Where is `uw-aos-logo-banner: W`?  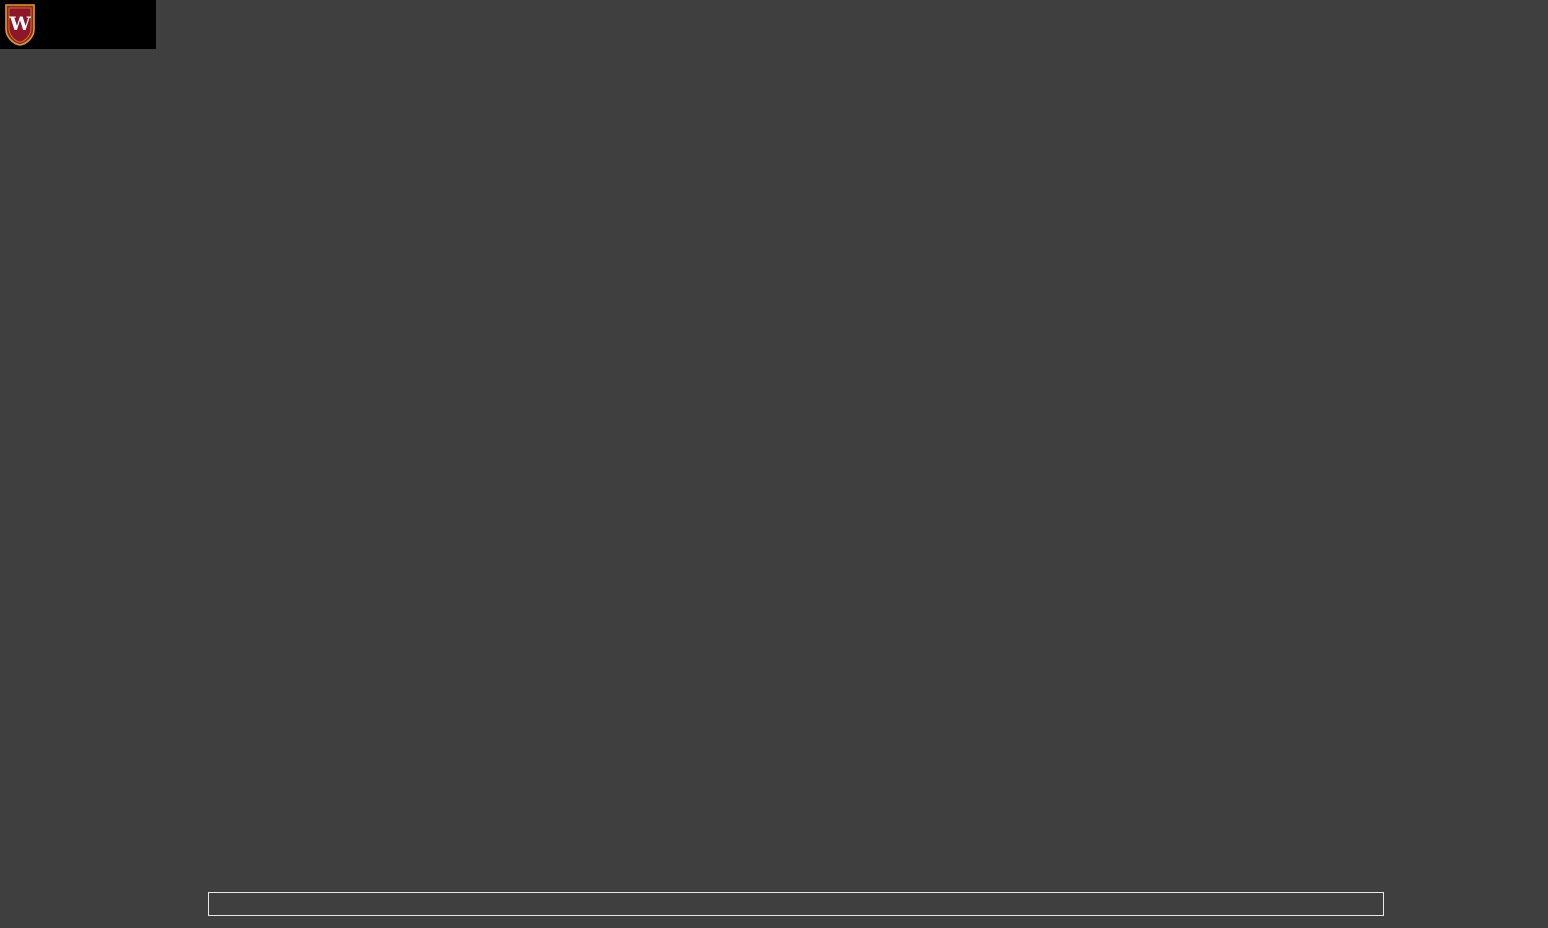
uw-aos-logo-banner: W is located at coordinates (78, 24).